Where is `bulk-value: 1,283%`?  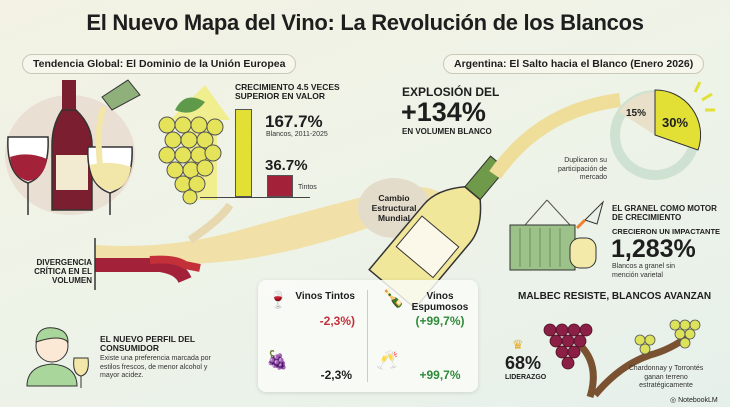
bulk-value: 1,283% is located at coordinates (653, 249).